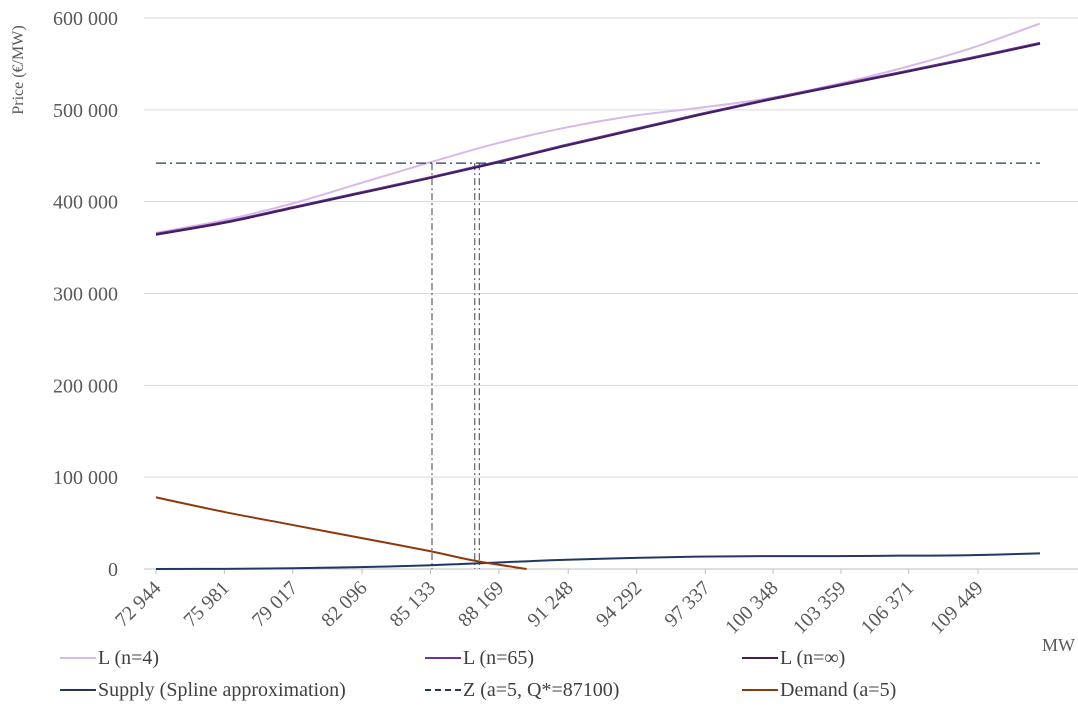 The image size is (1078, 715). What do you see at coordinates (455, 366) in the screenshot?
I see `drop-lines` at bounding box center [455, 366].